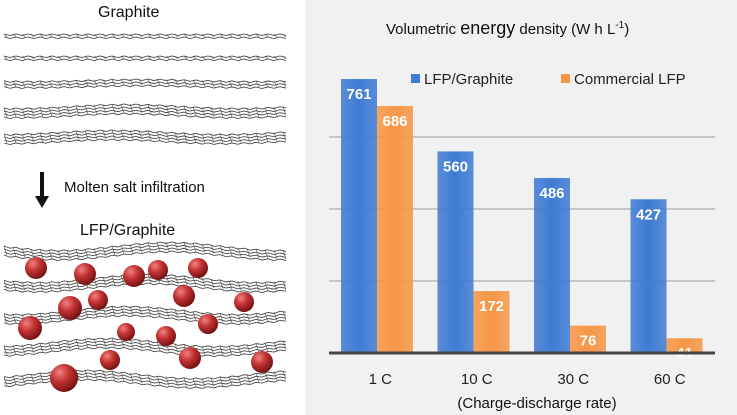 This screenshot has width=737, height=415. I want to click on chart-title-sup: -1, so click(620, 25).